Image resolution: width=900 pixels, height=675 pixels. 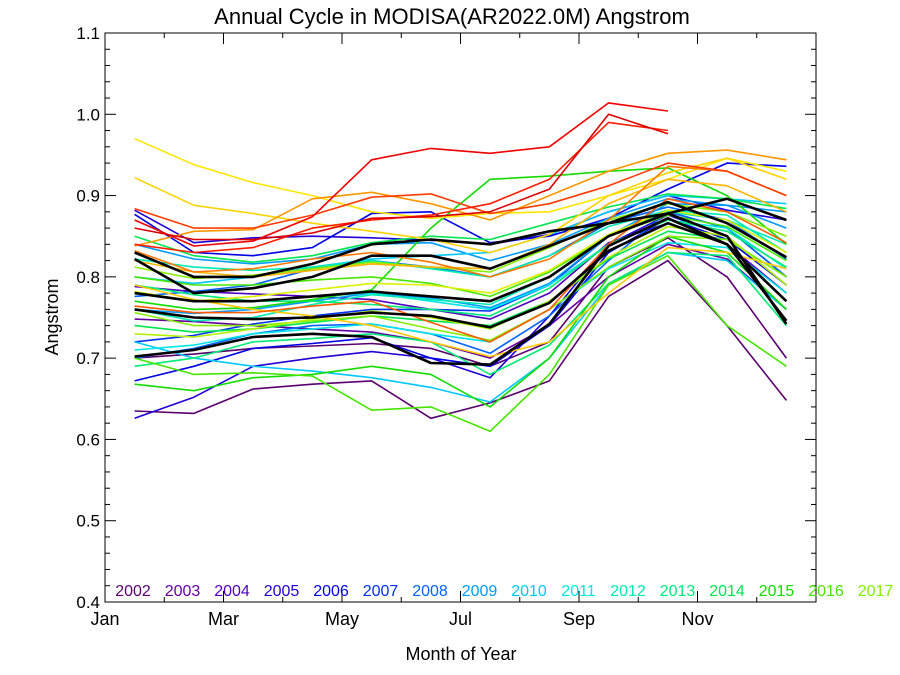 I want to click on series-line-2014, so click(x=460, y=228).